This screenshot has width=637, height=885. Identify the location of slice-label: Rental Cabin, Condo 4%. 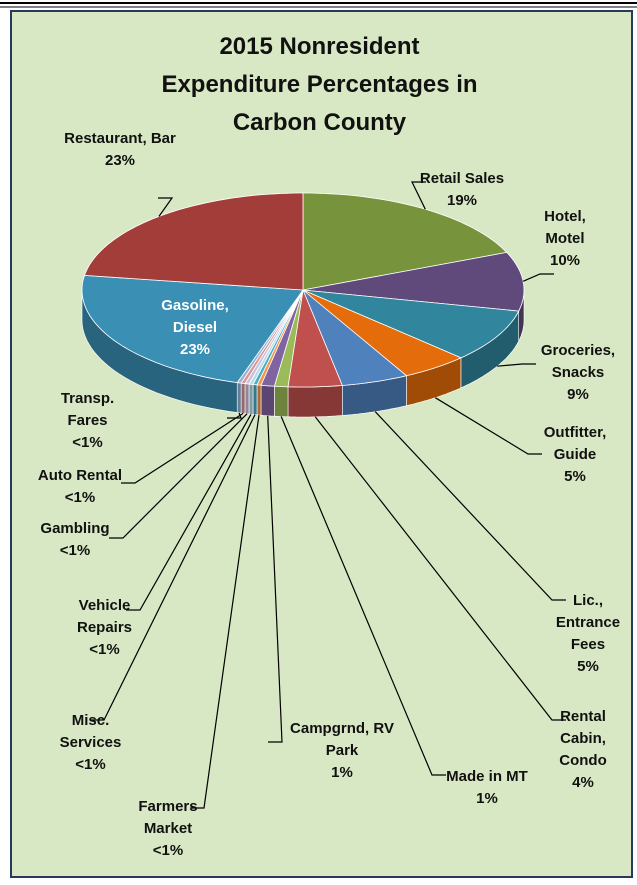
(583, 750).